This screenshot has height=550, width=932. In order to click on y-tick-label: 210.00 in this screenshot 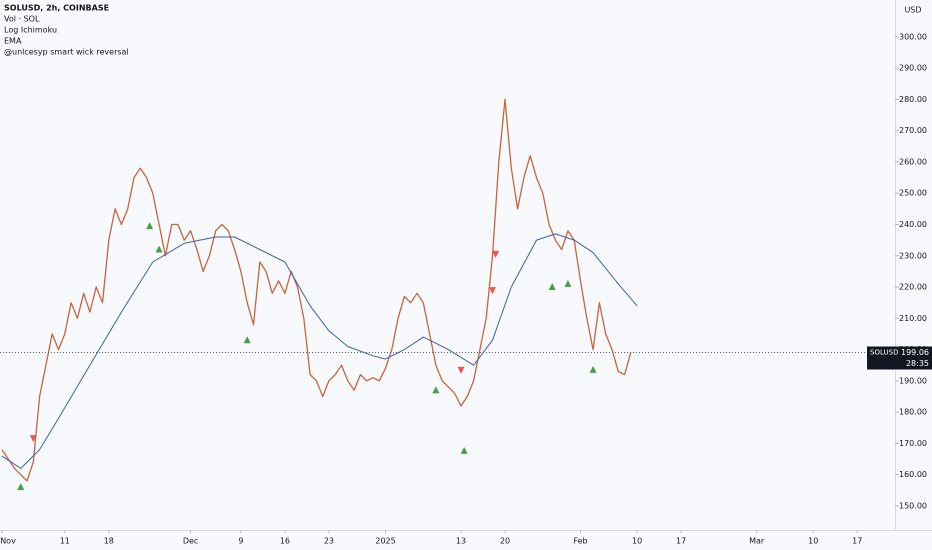, I will do `click(913, 318)`.